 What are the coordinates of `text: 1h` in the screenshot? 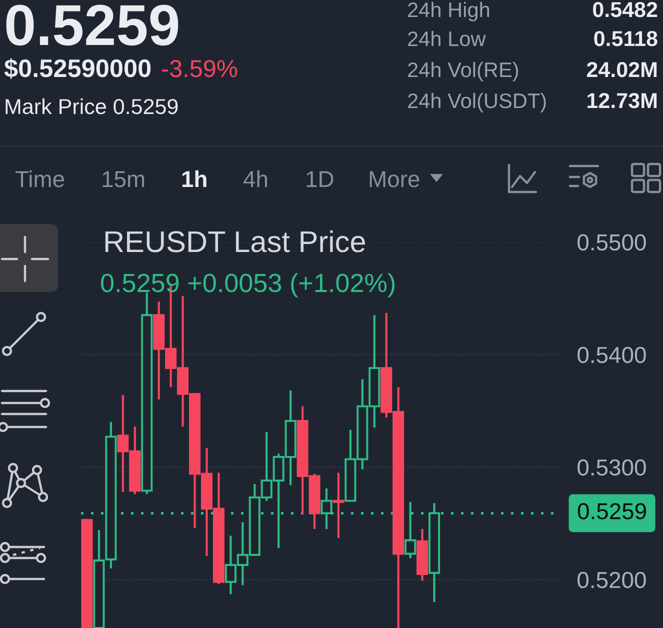 It's located at (194, 178).